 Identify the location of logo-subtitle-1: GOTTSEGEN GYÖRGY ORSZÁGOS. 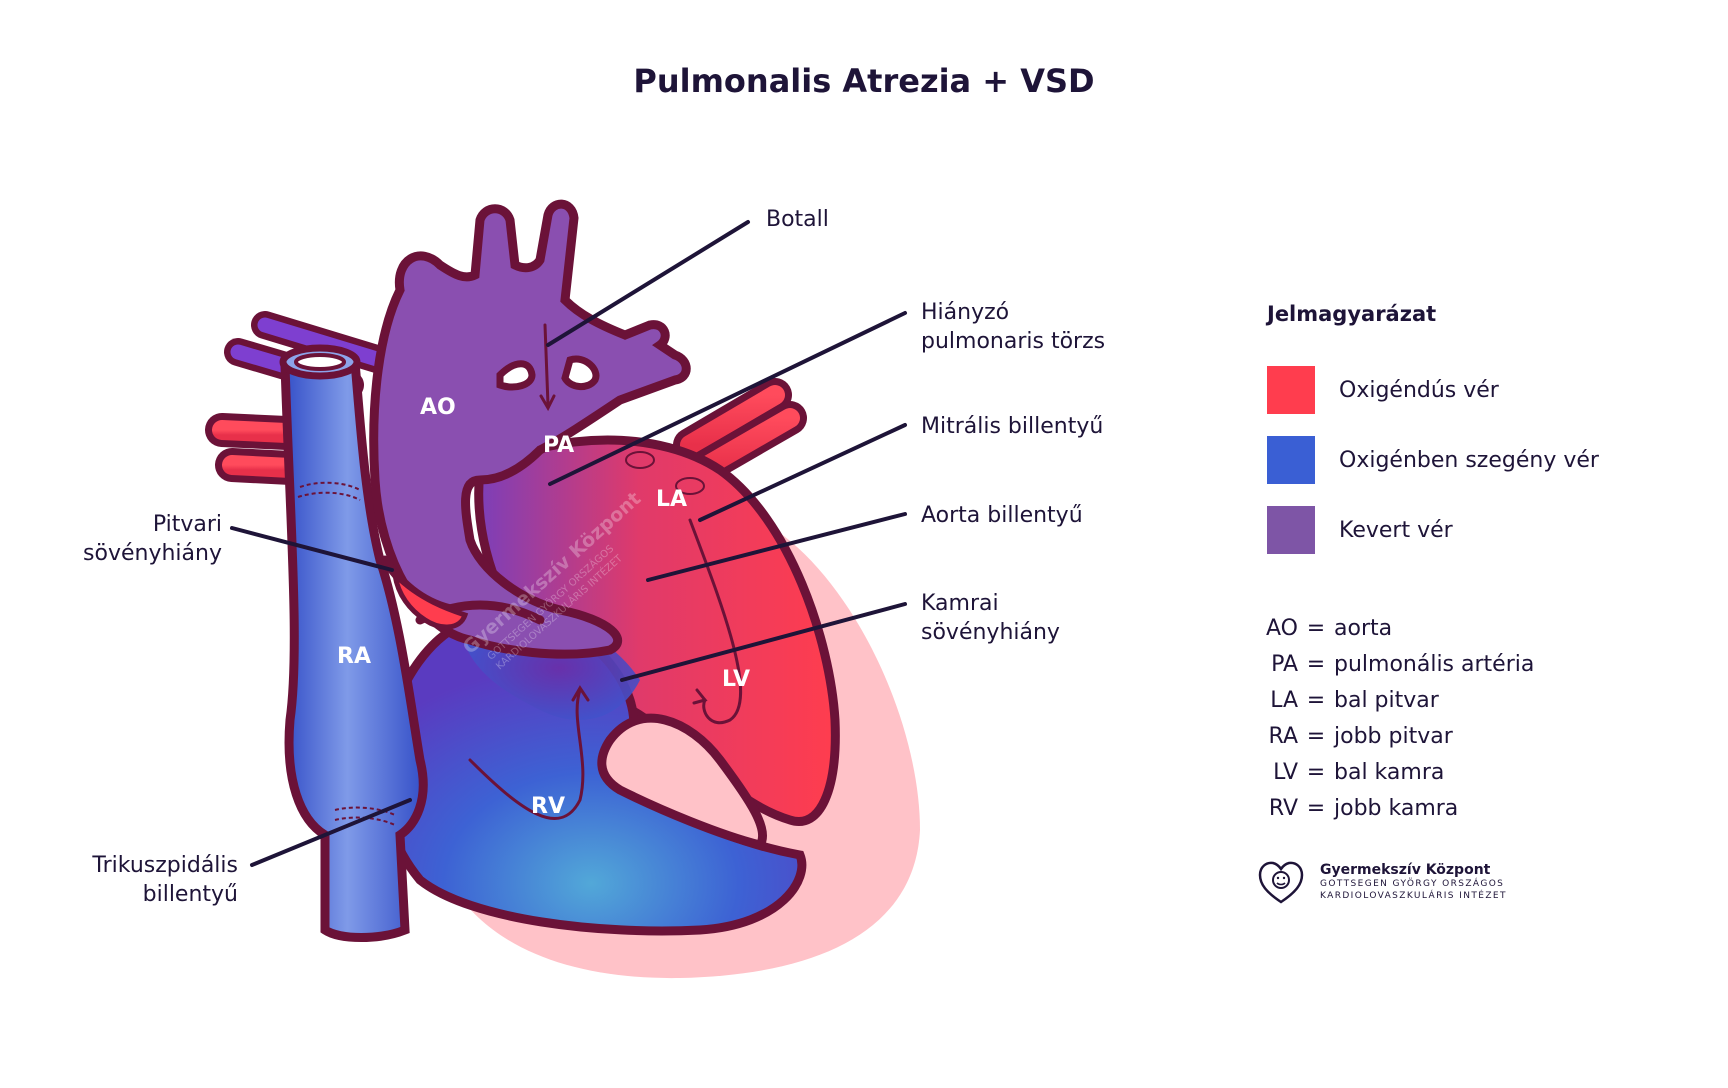
(1412, 884).